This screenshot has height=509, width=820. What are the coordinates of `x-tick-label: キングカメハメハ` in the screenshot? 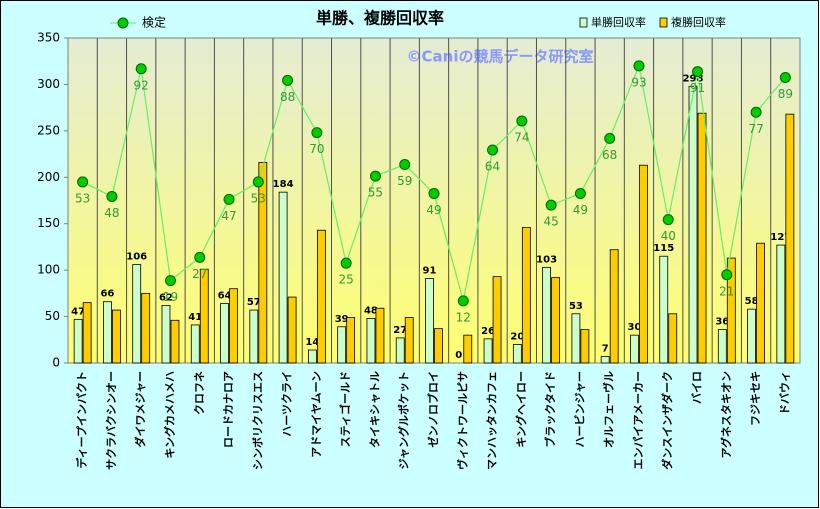 It's located at (169, 415).